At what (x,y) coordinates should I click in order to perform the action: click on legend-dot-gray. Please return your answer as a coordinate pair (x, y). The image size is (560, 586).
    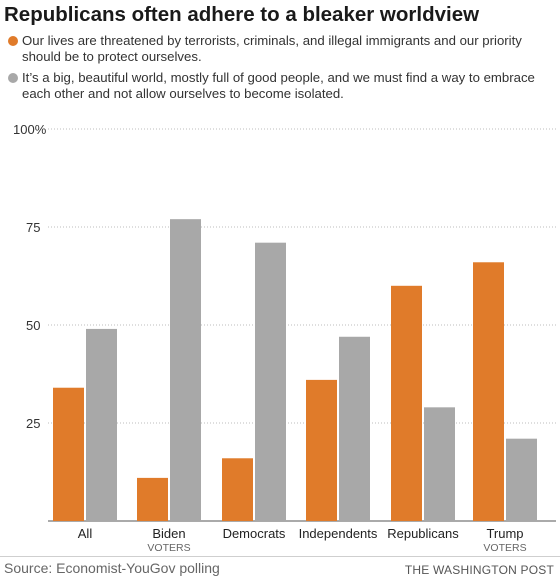
    Looking at the image, I should click on (13, 78).